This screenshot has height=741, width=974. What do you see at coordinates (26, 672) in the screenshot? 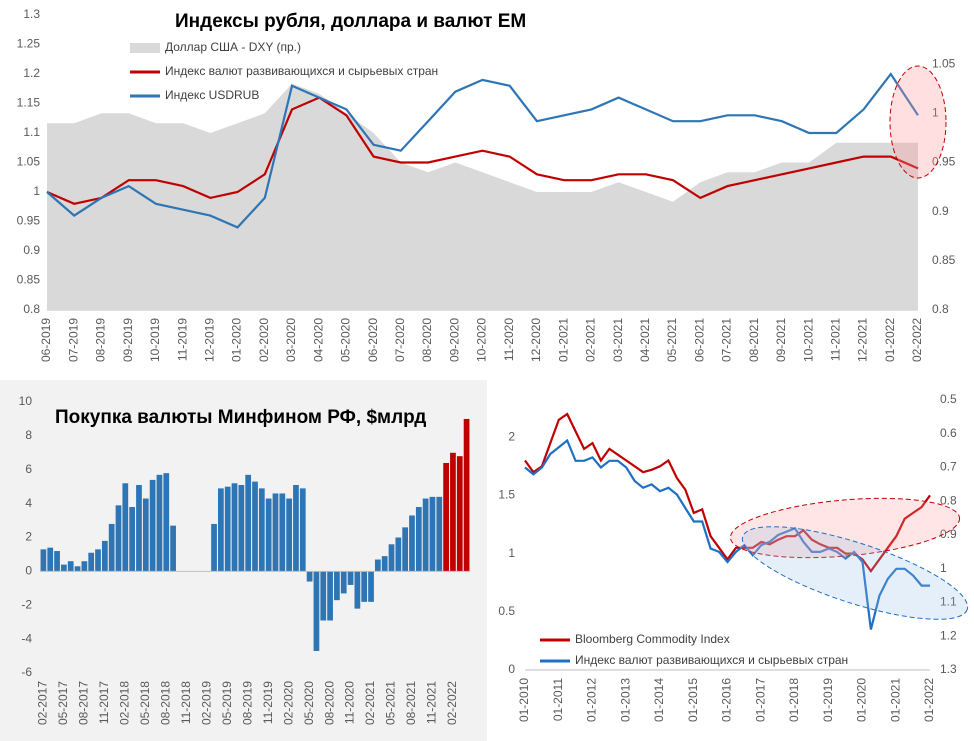
I see `y-tick-label: -6` at bounding box center [26, 672].